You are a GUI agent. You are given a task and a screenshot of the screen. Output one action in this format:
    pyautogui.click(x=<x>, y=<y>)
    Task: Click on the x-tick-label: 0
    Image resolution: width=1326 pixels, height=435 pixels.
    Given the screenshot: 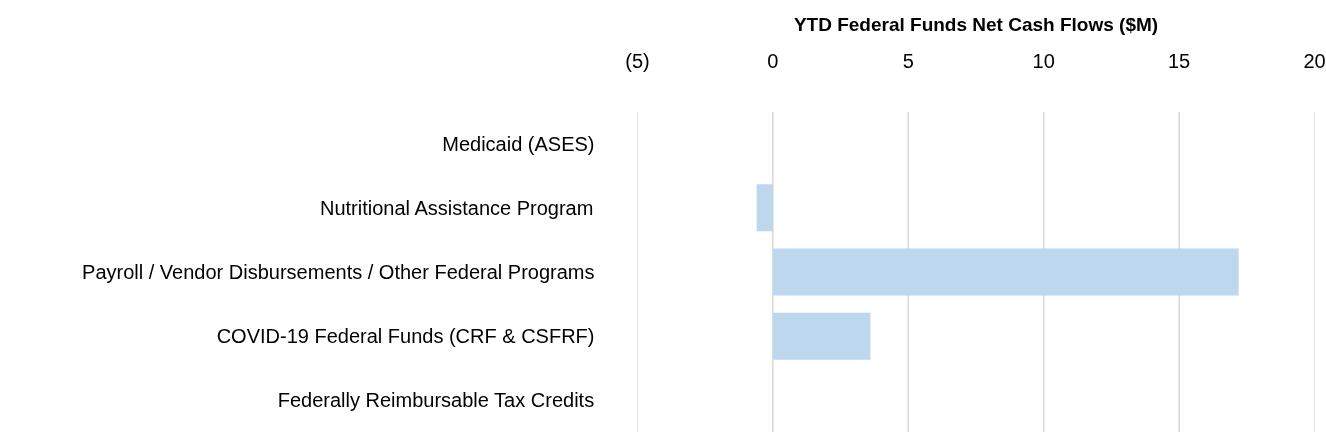 What is the action you would take?
    pyautogui.click(x=773, y=60)
    